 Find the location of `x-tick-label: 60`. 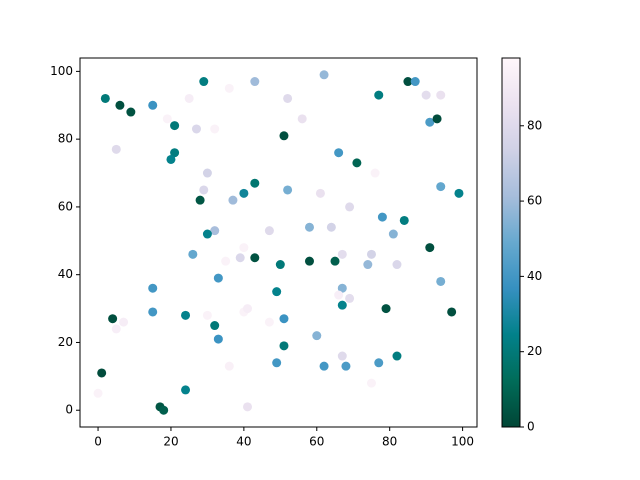

x-tick-label: 60 is located at coordinates (316, 442).